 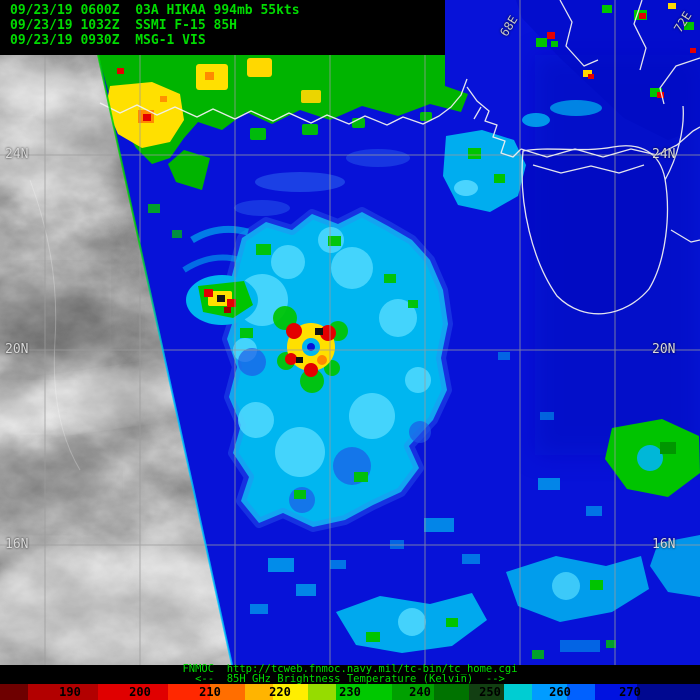 I want to click on colorbar-tick: 190, so click(x=70, y=692).